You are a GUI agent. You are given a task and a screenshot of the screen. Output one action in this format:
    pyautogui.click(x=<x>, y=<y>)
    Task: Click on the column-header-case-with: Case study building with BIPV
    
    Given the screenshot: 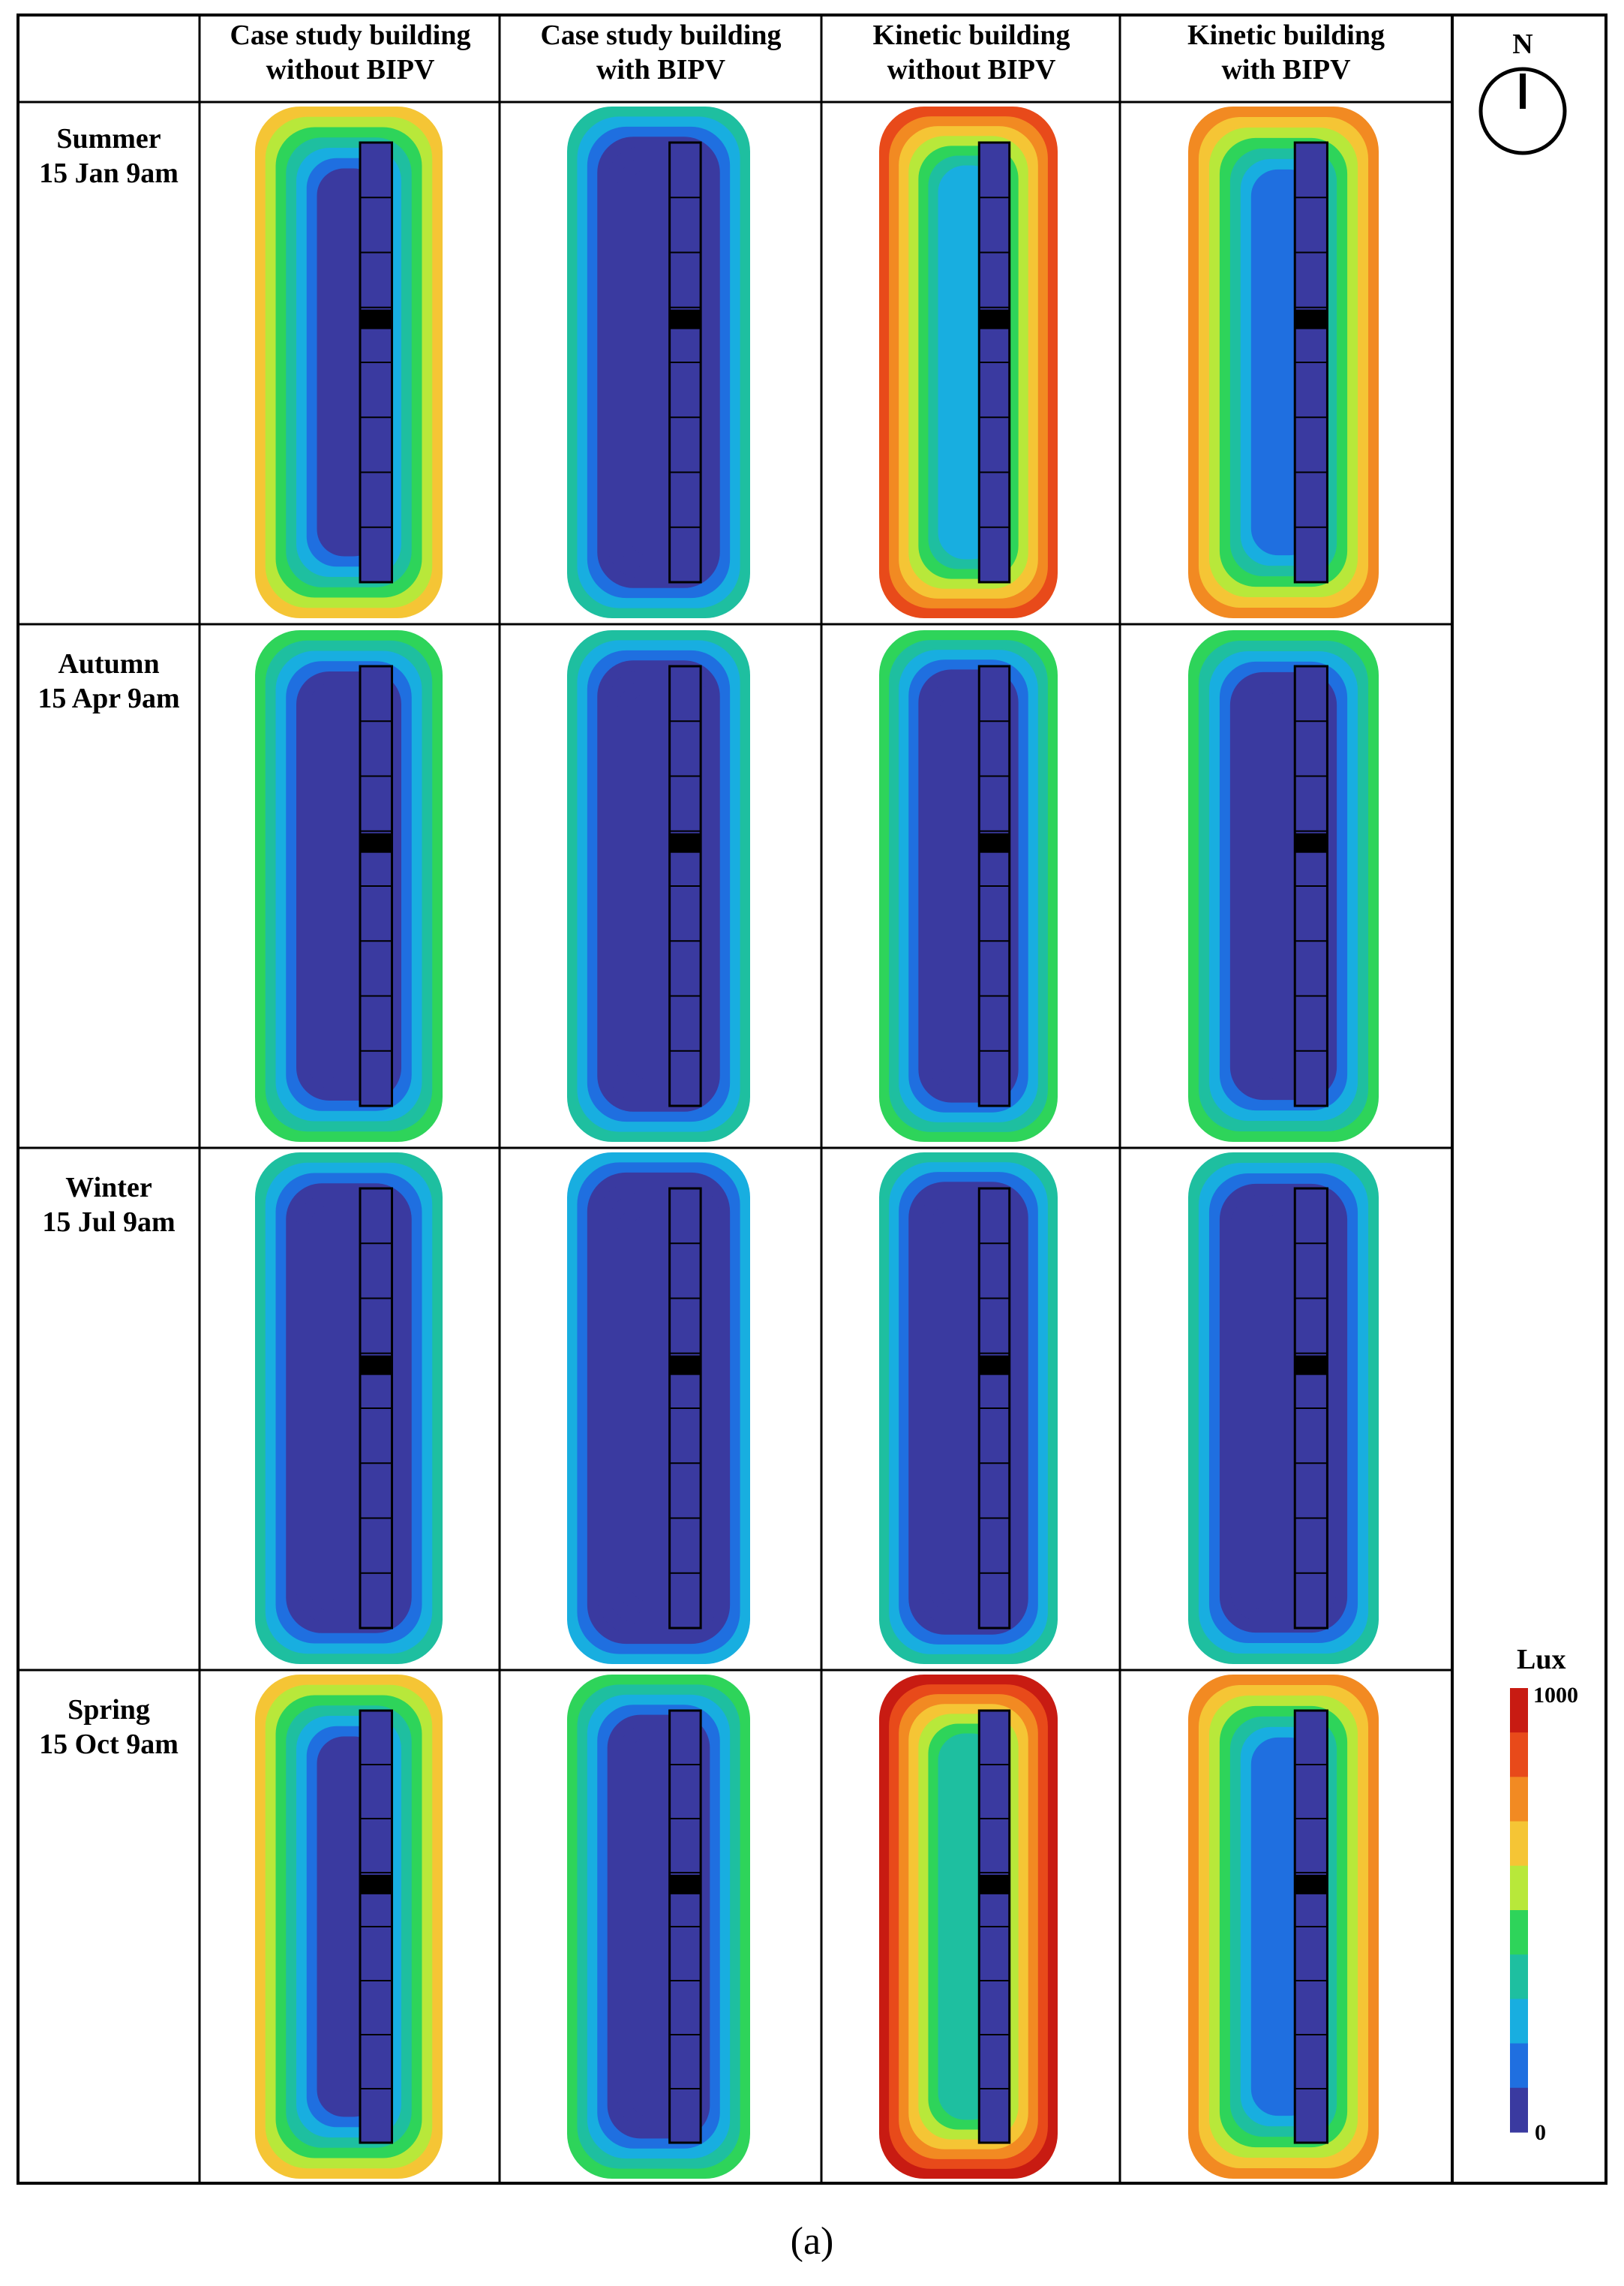 What is the action you would take?
    pyautogui.click(x=661, y=53)
    